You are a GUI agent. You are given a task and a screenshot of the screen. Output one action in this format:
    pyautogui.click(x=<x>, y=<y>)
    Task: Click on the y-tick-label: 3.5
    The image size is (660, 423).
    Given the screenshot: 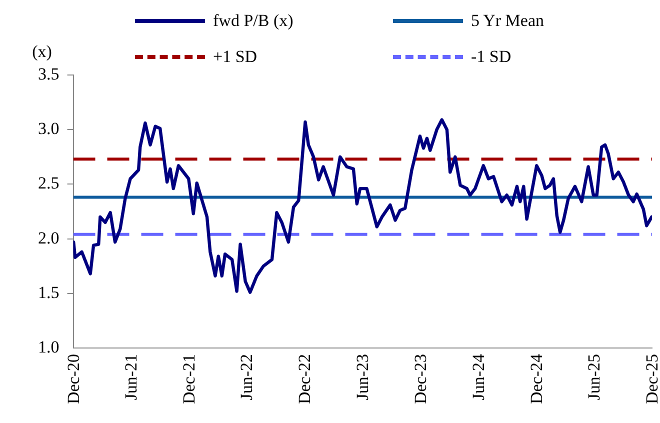 What is the action you would take?
    pyautogui.click(x=49, y=74)
    